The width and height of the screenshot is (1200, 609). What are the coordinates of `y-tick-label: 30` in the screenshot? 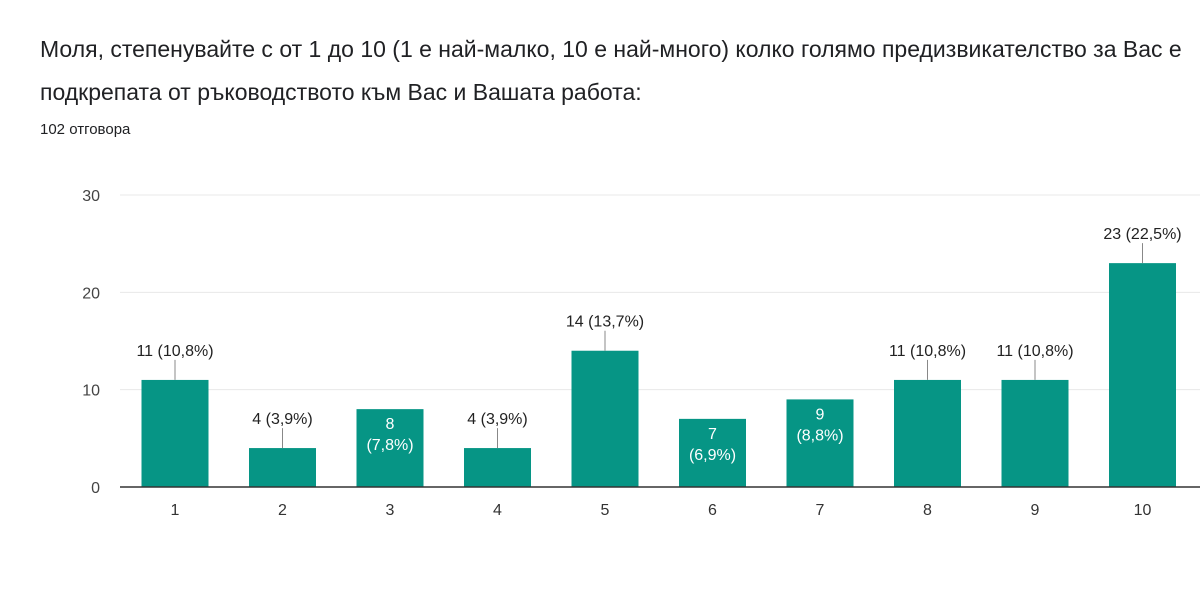 It's located at (91, 196).